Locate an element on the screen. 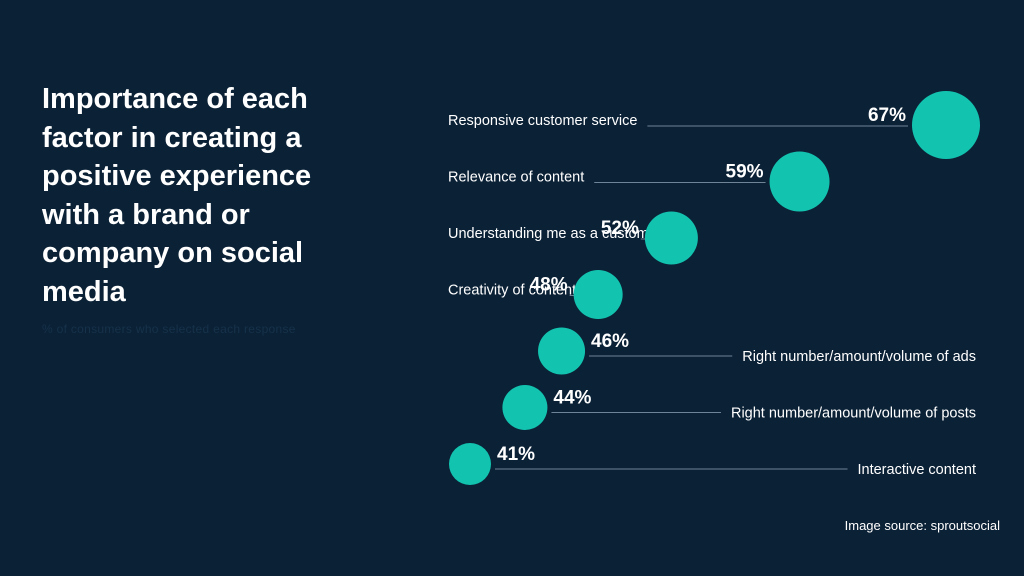  category-label: Relevance of content is located at coordinates (516, 178).